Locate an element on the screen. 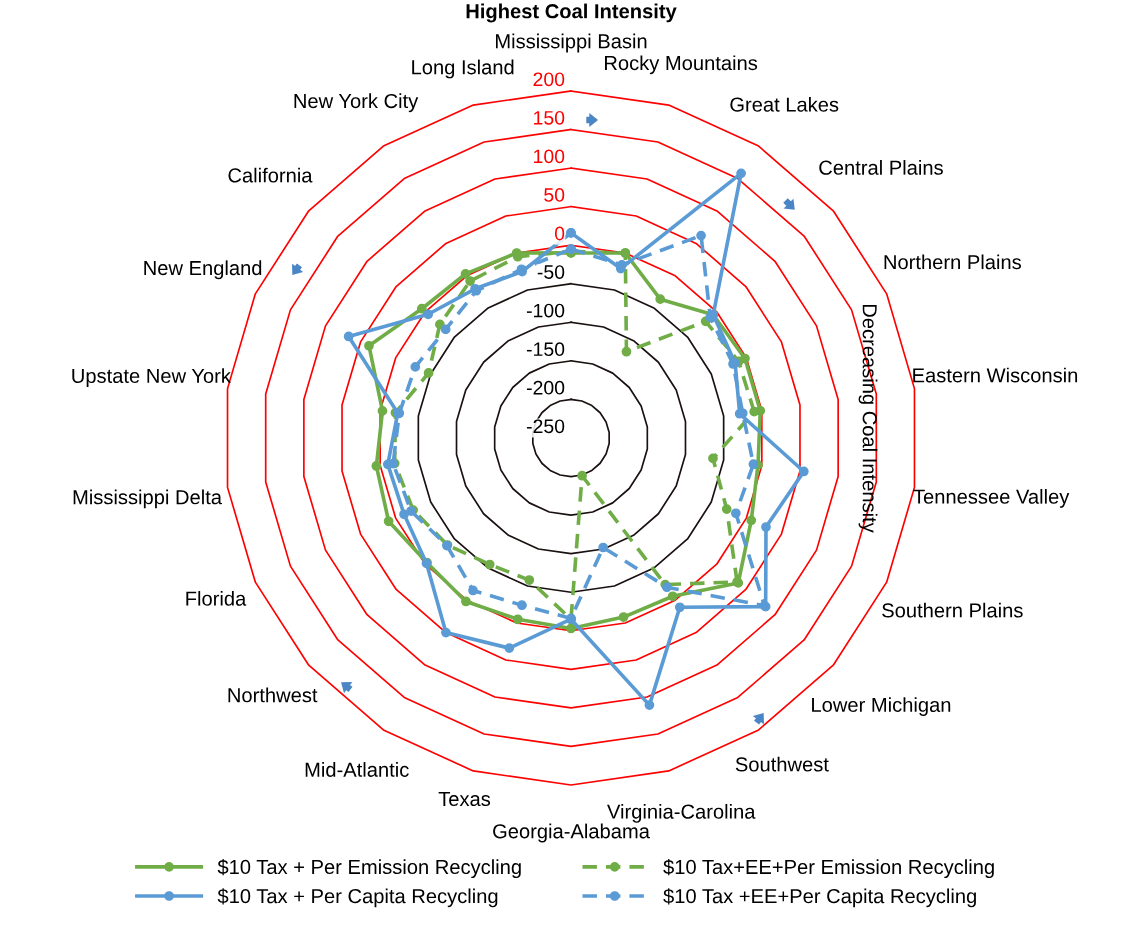 The image size is (1132, 930). spoke-label: Central Plains is located at coordinates (881, 167).